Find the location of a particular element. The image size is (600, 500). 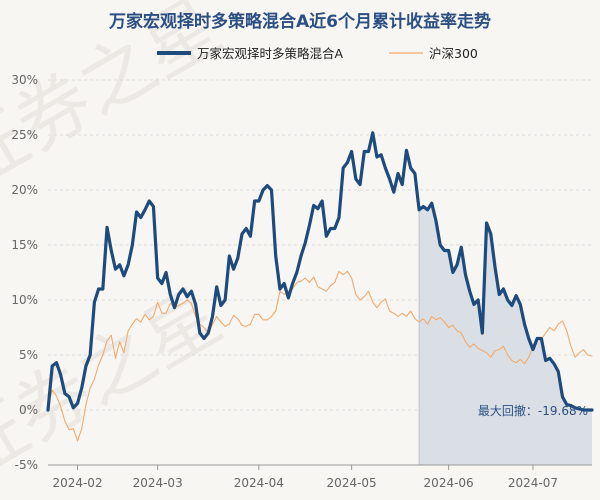

x-tick-label: 2024-02 is located at coordinates (77, 483).